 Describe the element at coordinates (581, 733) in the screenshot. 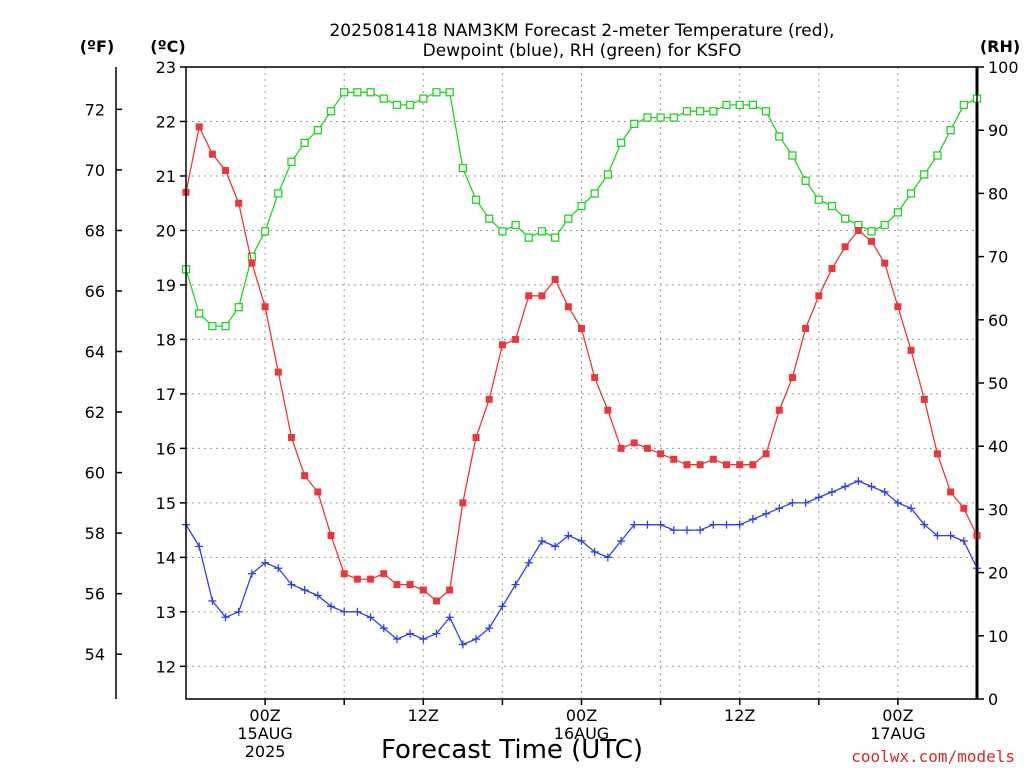

I see `time-tick-label: 16AUG` at that location.